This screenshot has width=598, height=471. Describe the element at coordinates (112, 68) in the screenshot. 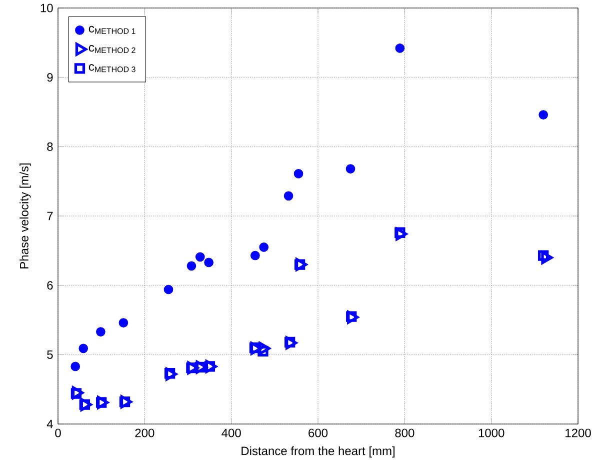

I see `legend-label: c$_{METHOD 3}$` at that location.